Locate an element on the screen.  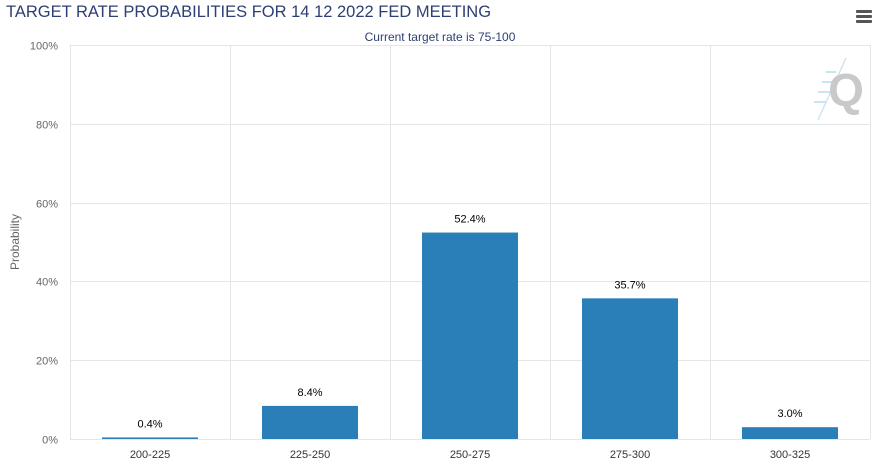
x-tick-label: 300-325 is located at coordinates (790, 455).